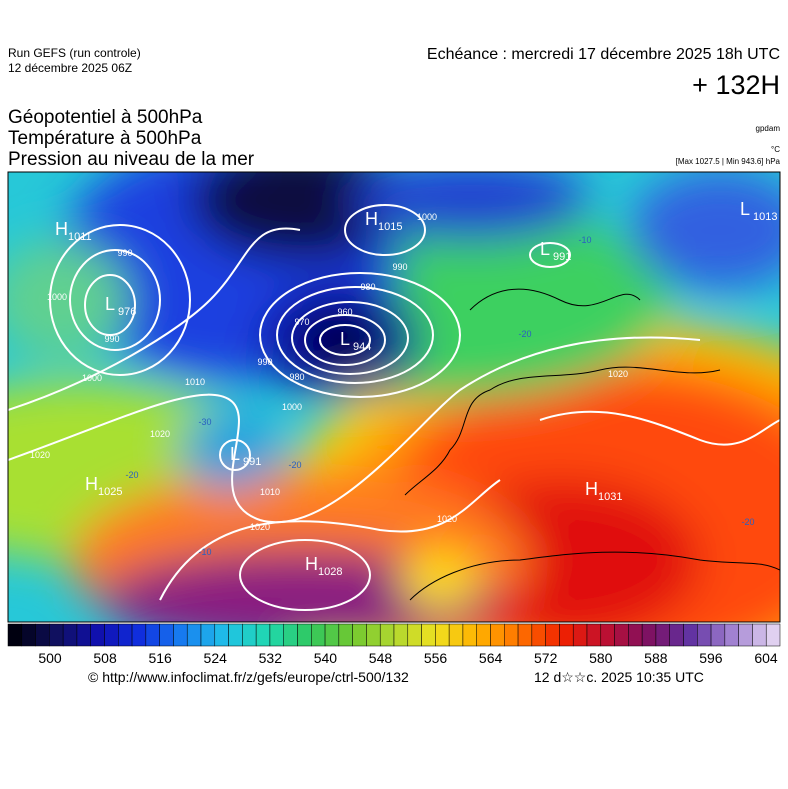 The image size is (788, 789). What do you see at coordinates (619, 677) in the screenshot?
I see `issued: 12 d☆☆c. 2025 10:35 UTC` at bounding box center [619, 677].